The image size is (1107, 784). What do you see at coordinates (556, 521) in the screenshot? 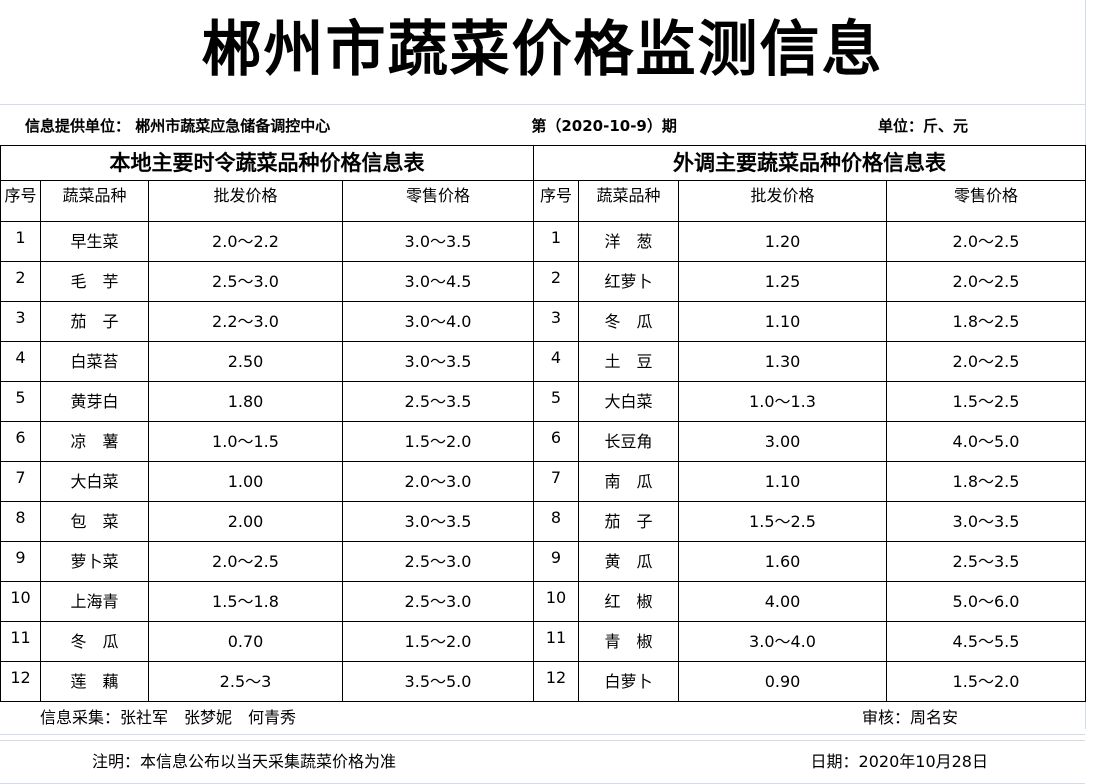
I see `external-cell-serial: 8` at bounding box center [556, 521].